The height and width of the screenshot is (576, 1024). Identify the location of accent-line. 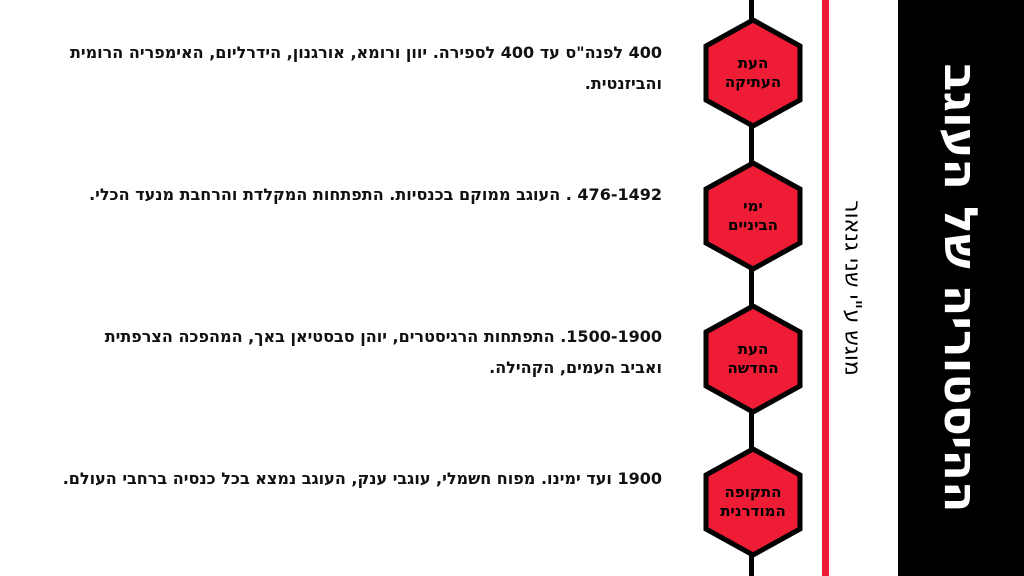
(825, 288).